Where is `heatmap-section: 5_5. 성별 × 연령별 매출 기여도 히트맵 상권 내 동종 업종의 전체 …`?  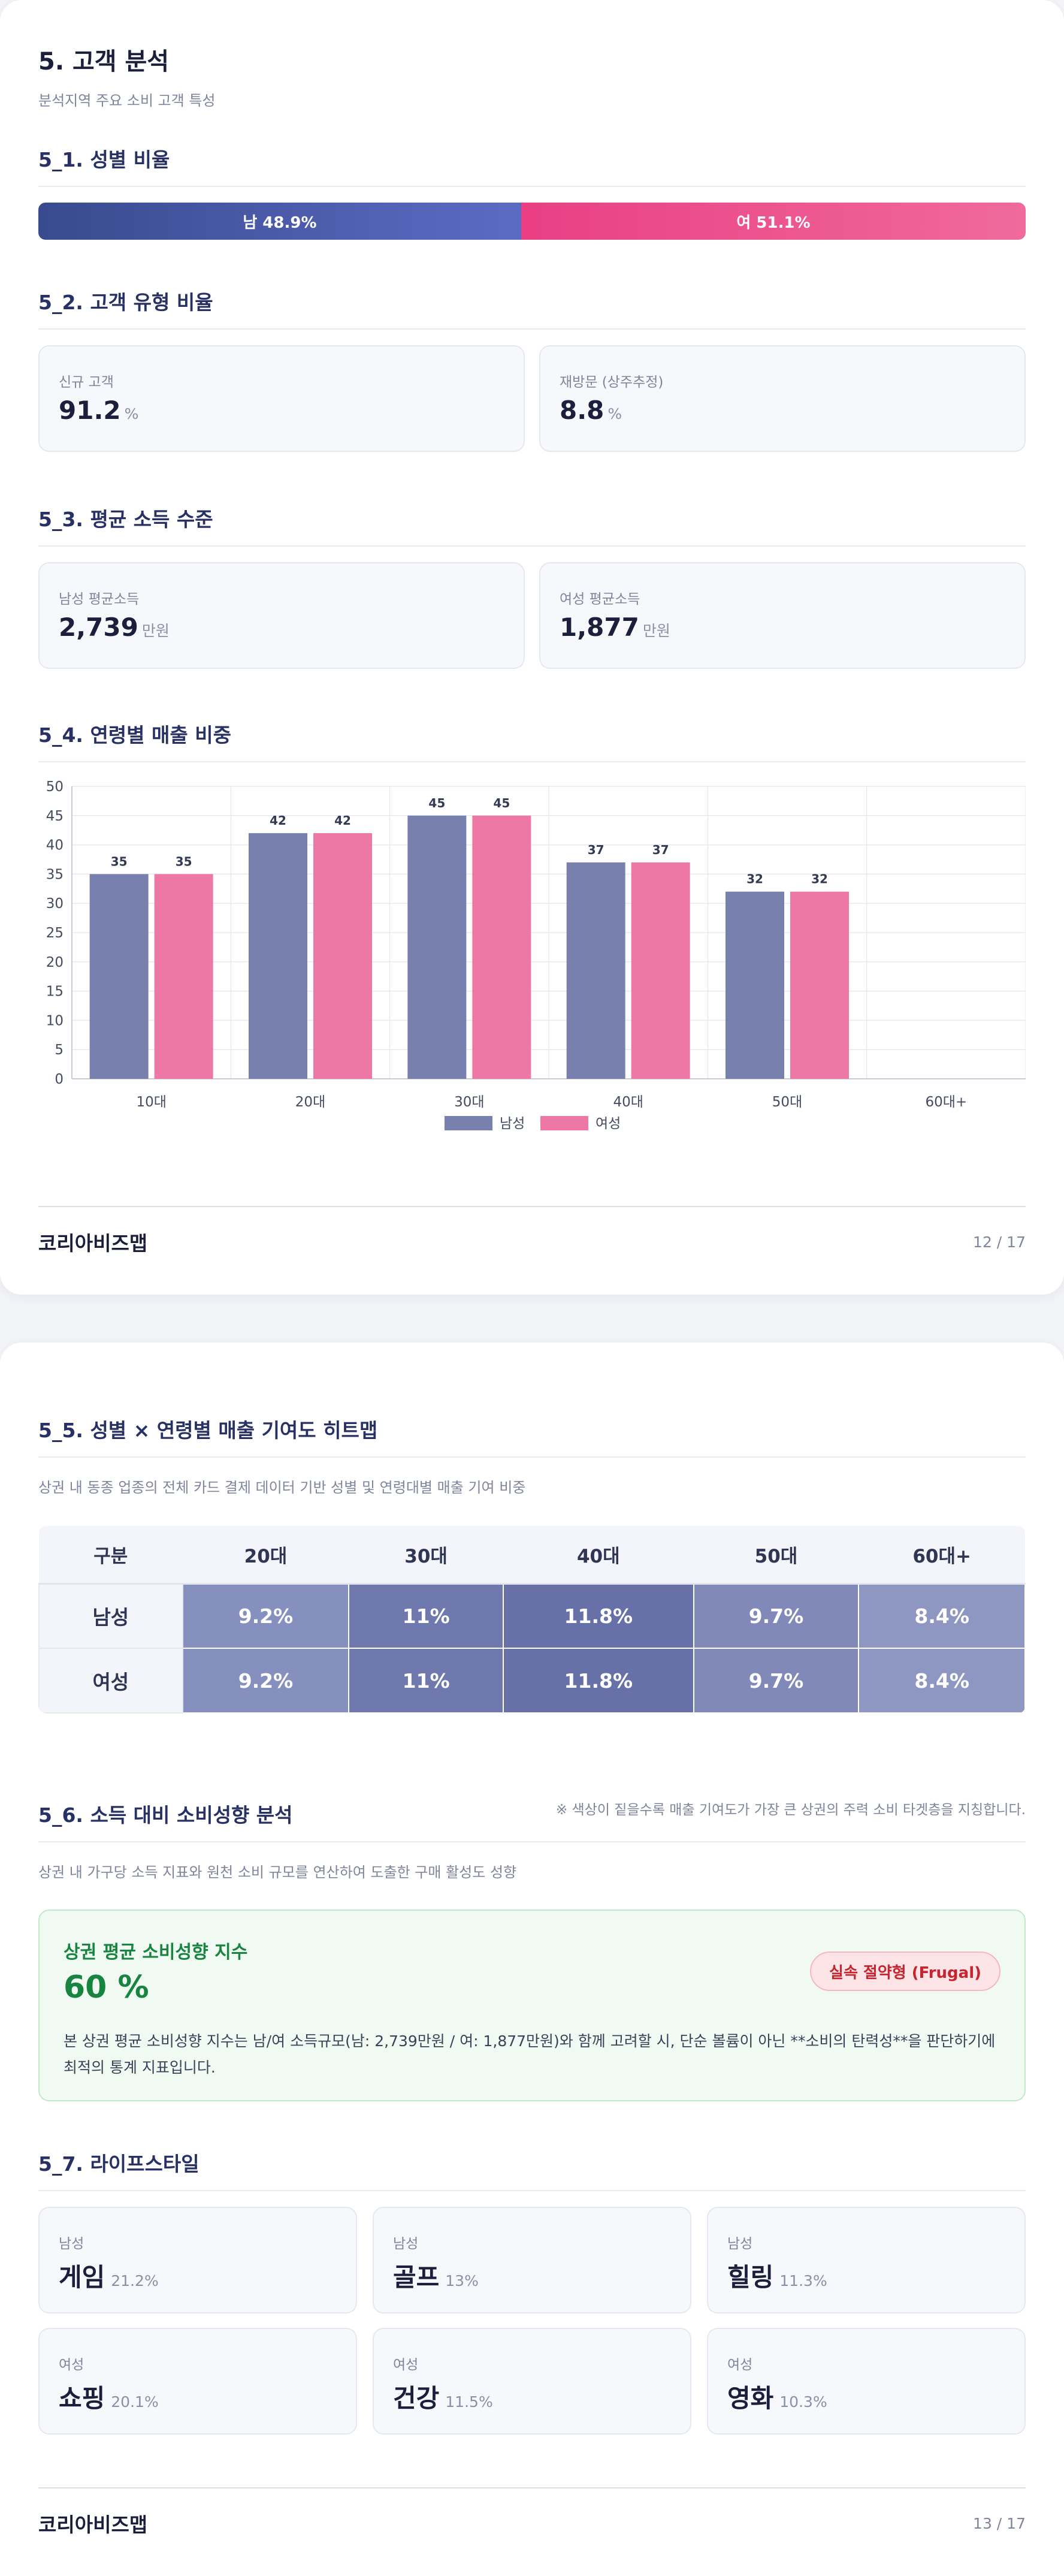 heatmap-section: 5_5. 성별 × 연령별 매출 기여도 히트맵 상권 내 동종 업종의 전체 … is located at coordinates (532, 1616).